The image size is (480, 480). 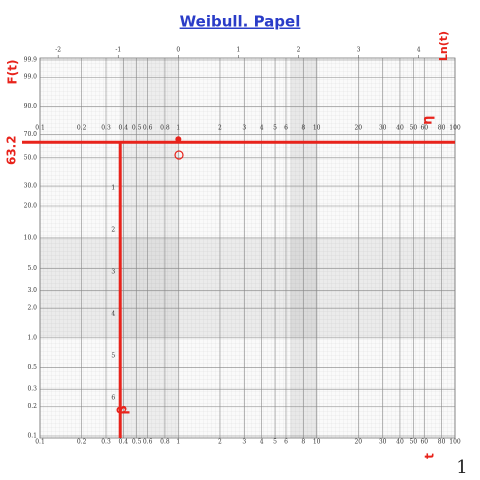 I want to click on x-tick-label: 3, so click(x=244, y=442).